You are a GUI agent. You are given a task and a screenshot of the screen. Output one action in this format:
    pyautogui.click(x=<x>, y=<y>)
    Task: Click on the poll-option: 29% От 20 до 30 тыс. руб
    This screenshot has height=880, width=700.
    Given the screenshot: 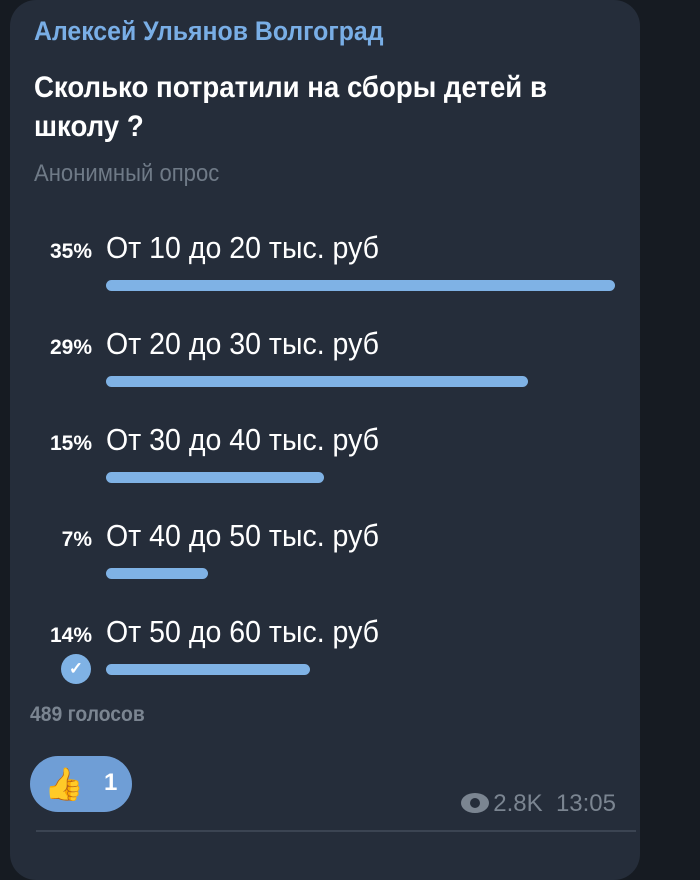 What is the action you would take?
    pyautogui.click(x=320, y=372)
    